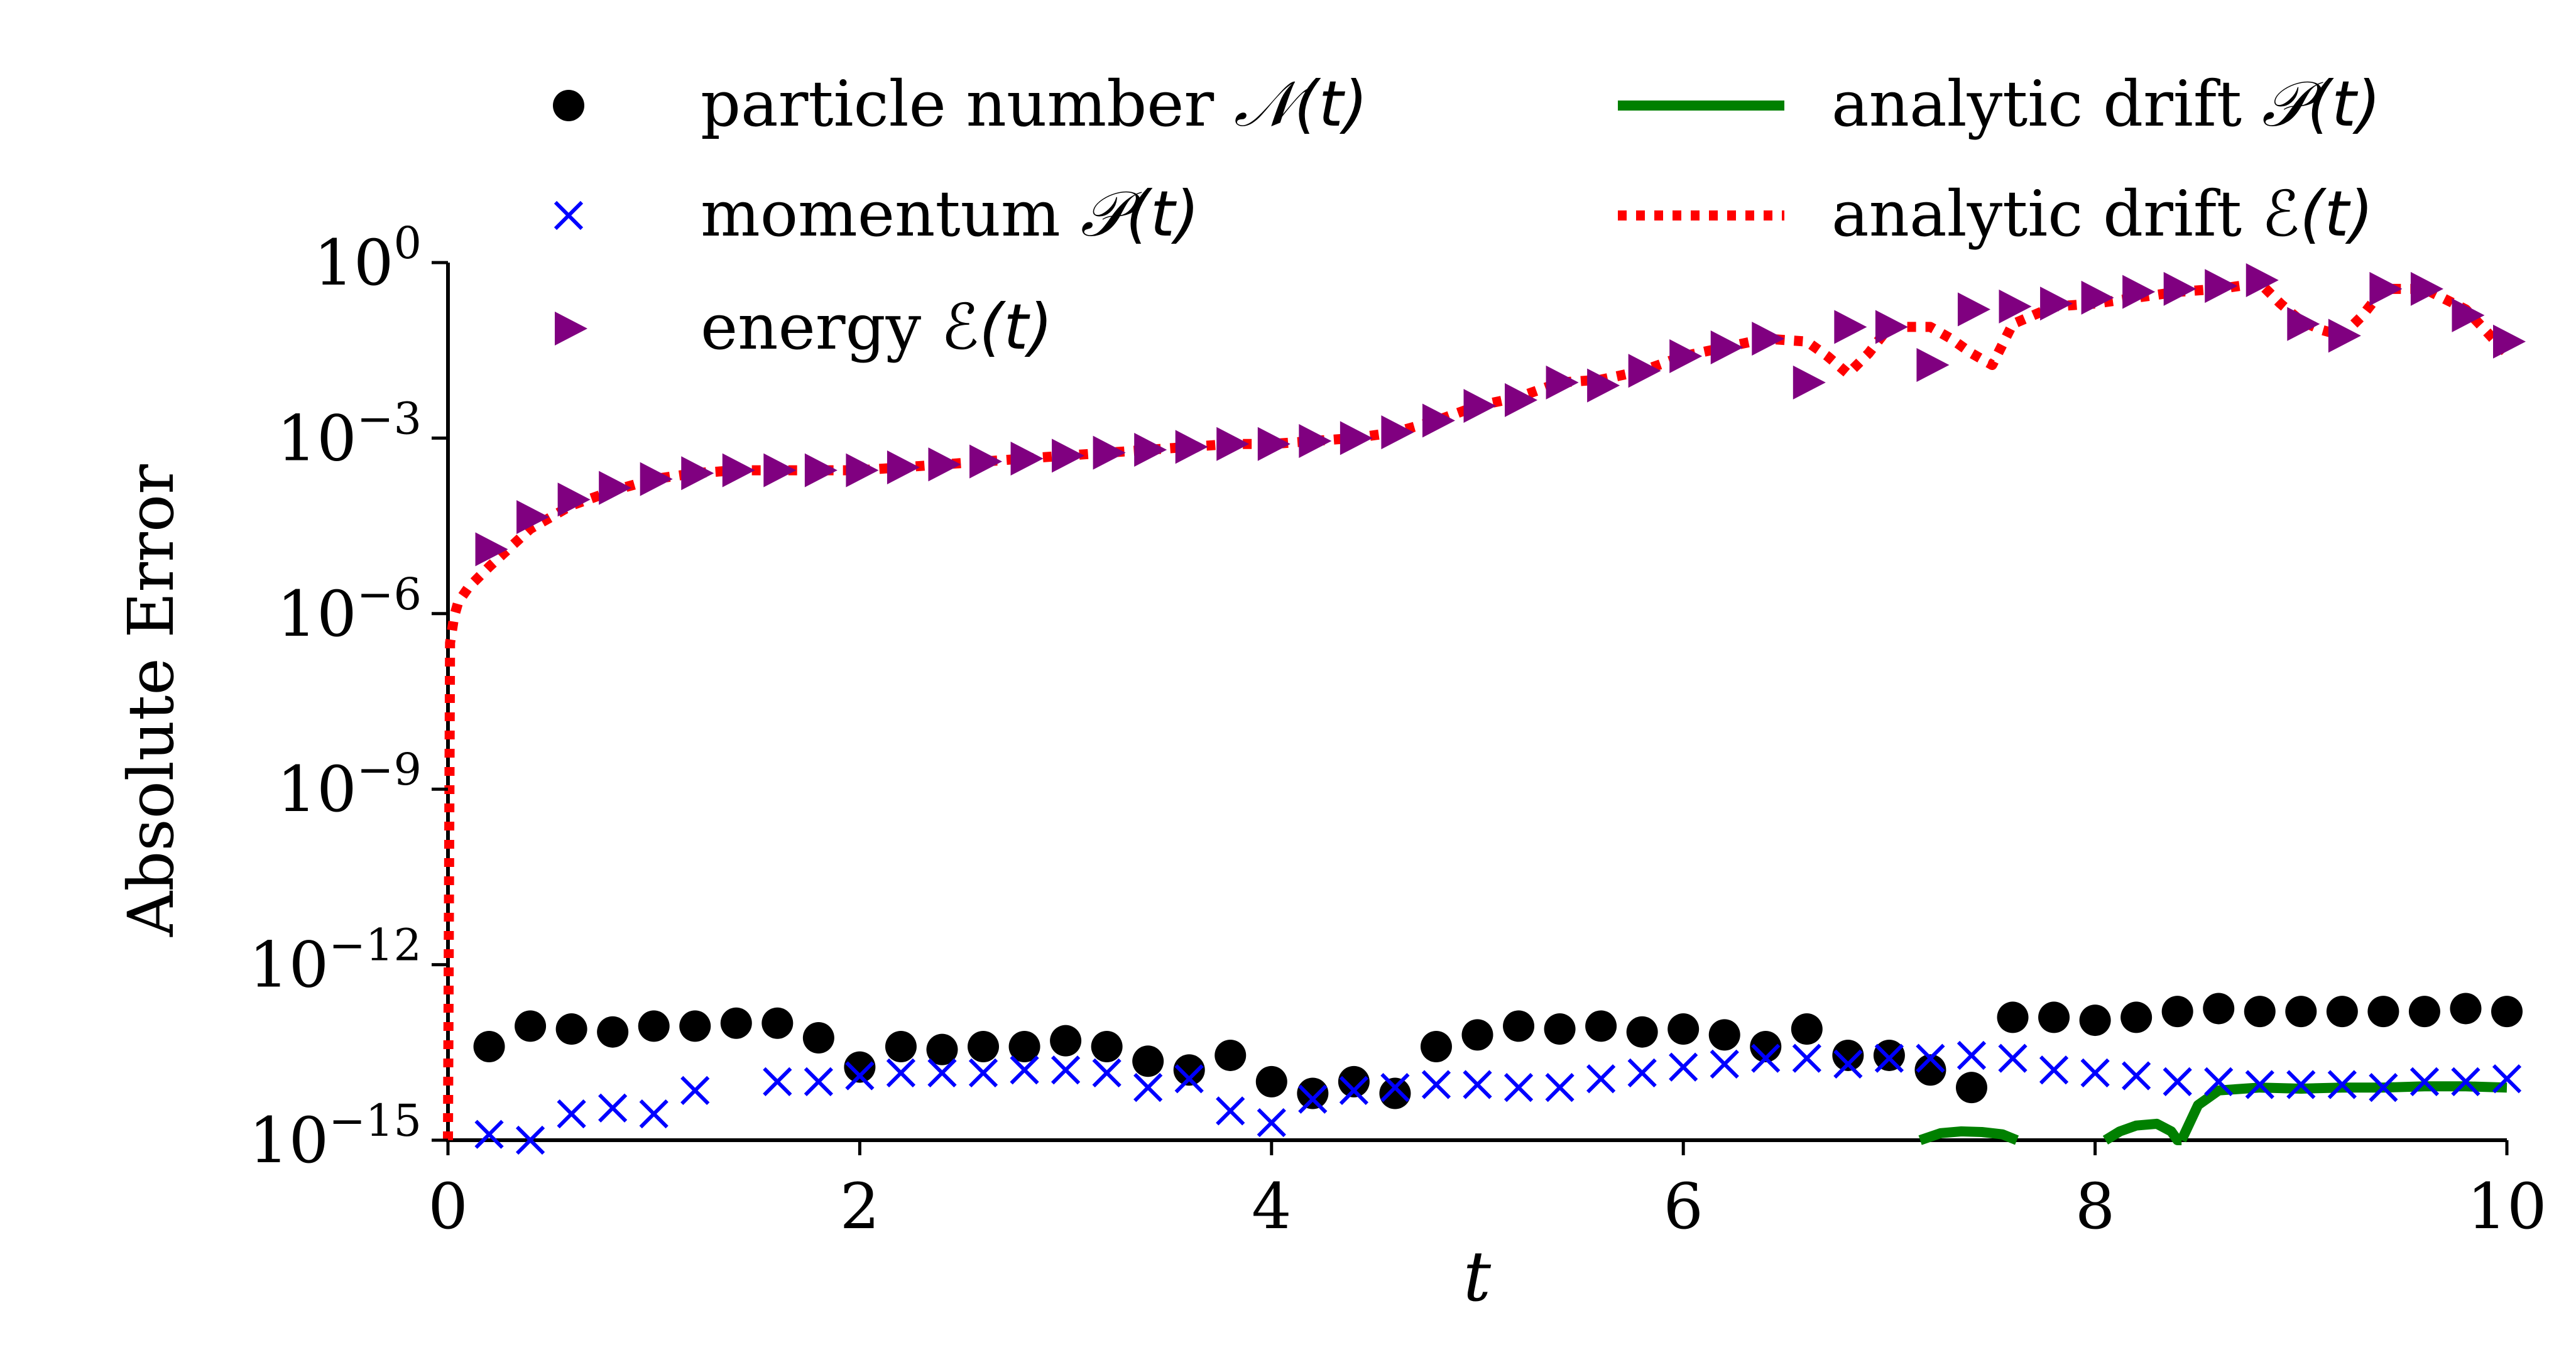 This screenshot has width=2576, height=1372. I want to click on y-axis-label: Absolute Error, so click(151, 700).